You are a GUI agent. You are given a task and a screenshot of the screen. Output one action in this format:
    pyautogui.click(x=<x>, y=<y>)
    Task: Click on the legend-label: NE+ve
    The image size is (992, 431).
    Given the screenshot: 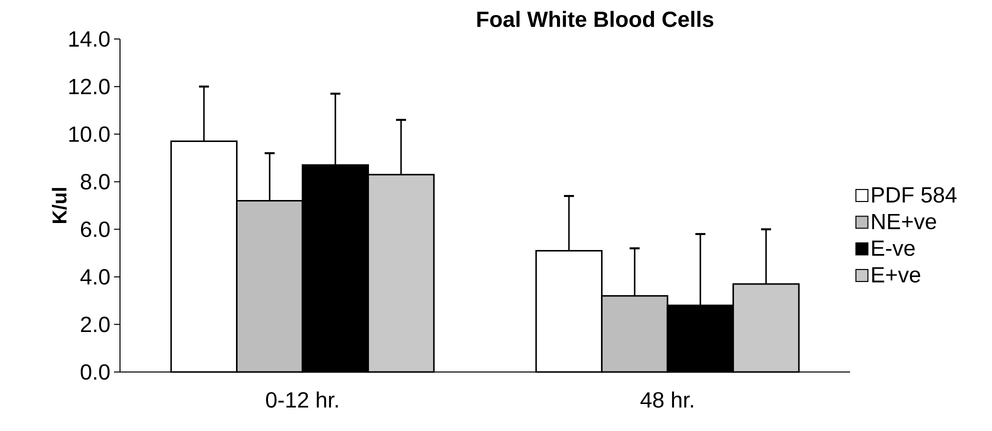 What is the action you would take?
    pyautogui.click(x=904, y=222)
    